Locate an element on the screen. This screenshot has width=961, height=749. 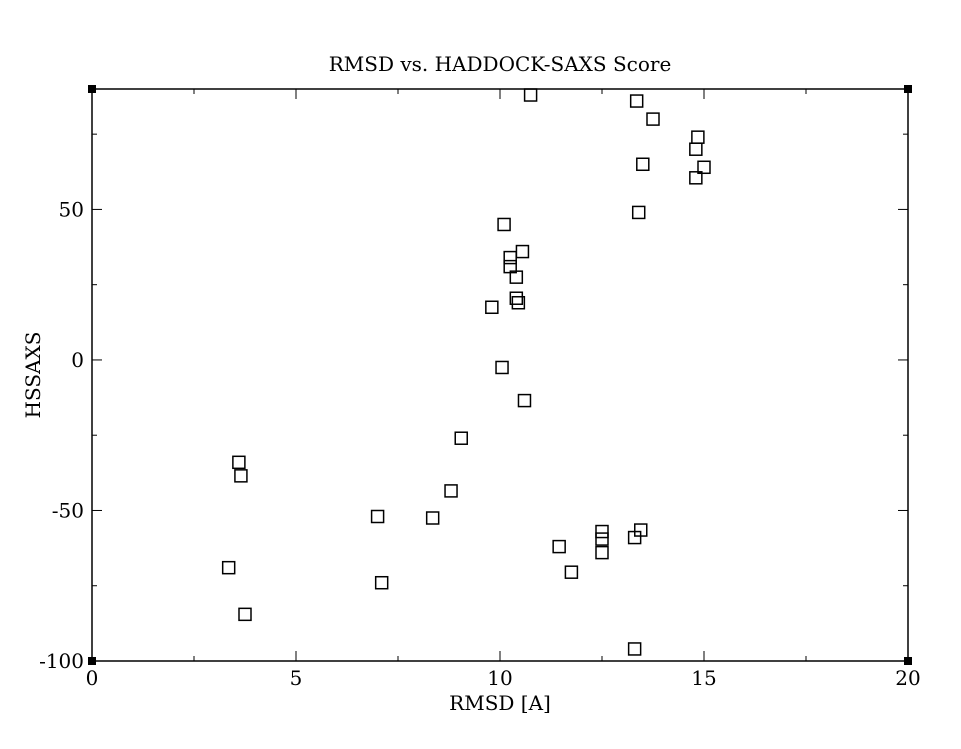
y-tick-label: -100 is located at coordinates (61, 661).